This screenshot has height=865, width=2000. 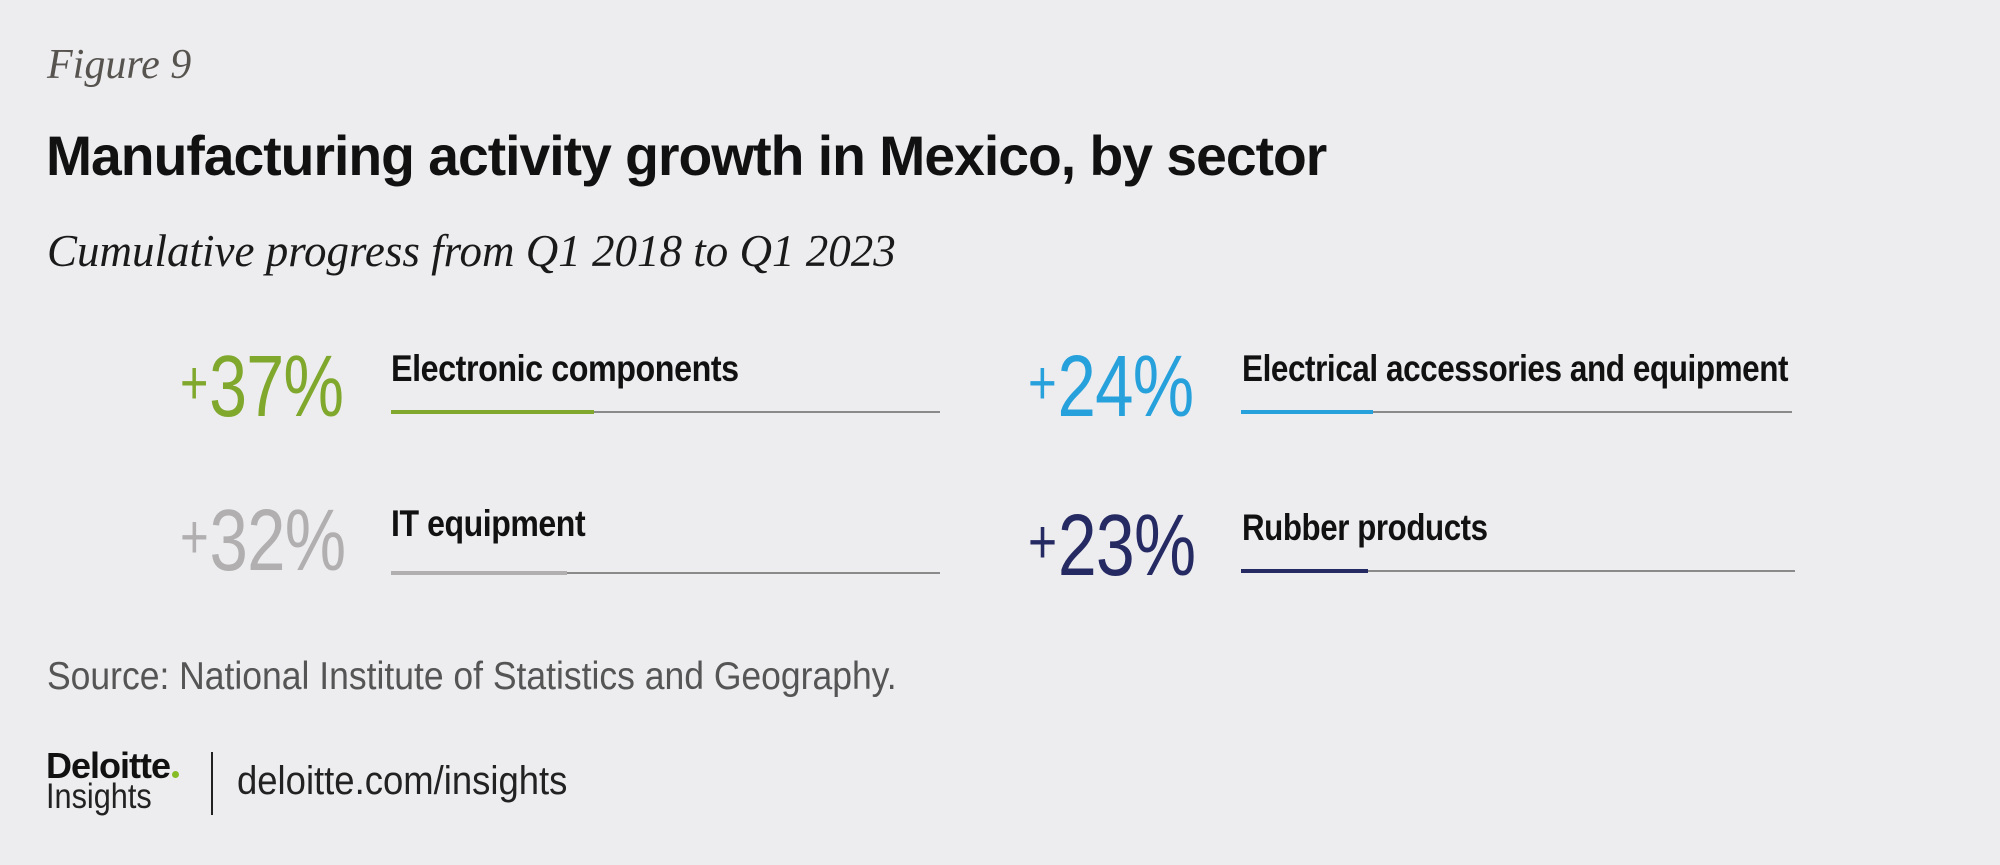 I want to click on metric-value-text: 24%, so click(x=1126, y=386).